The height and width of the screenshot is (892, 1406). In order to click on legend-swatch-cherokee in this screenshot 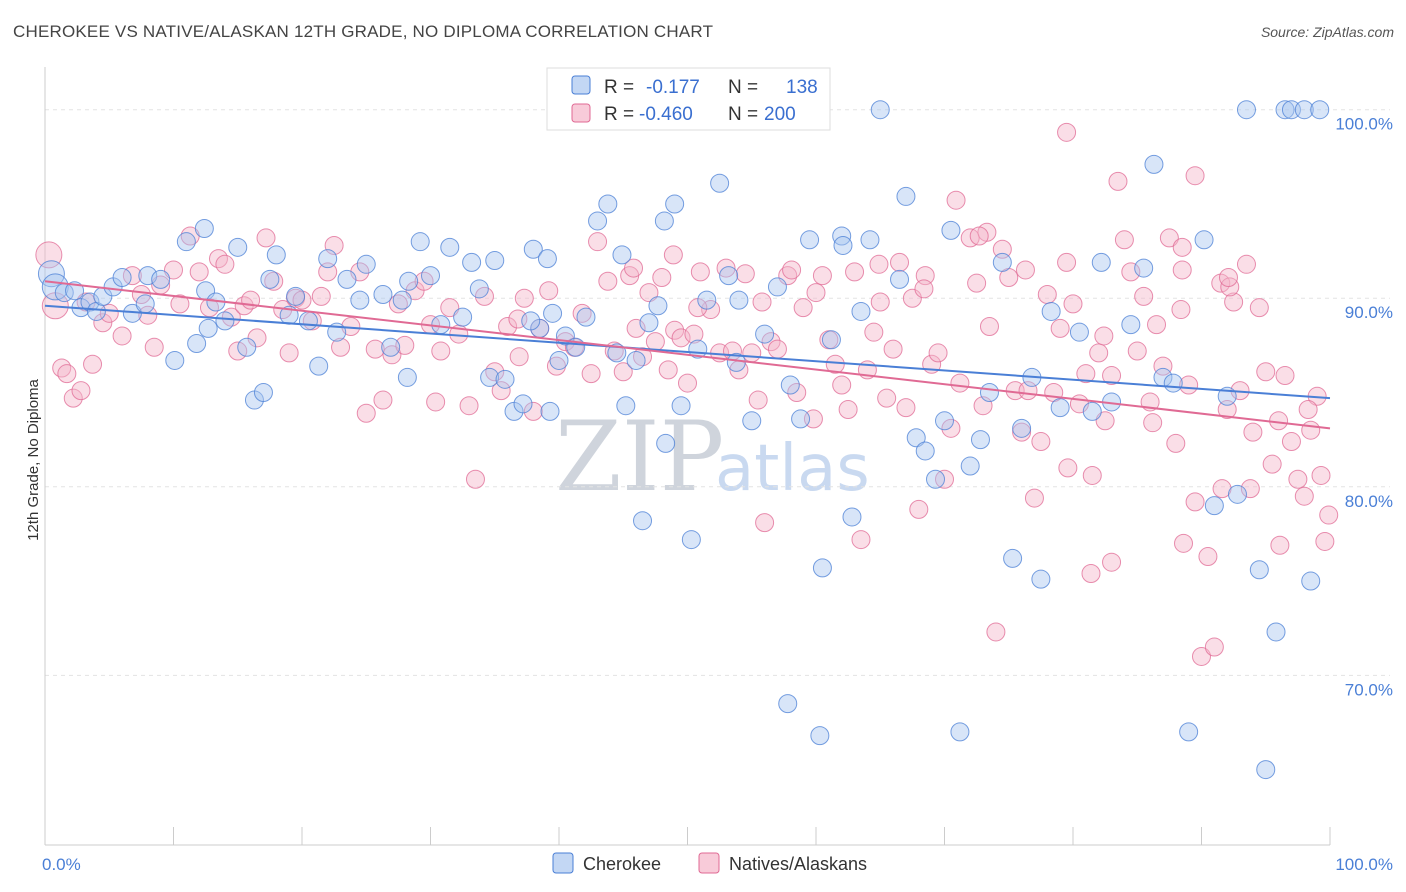, I will do `click(581, 85)`.